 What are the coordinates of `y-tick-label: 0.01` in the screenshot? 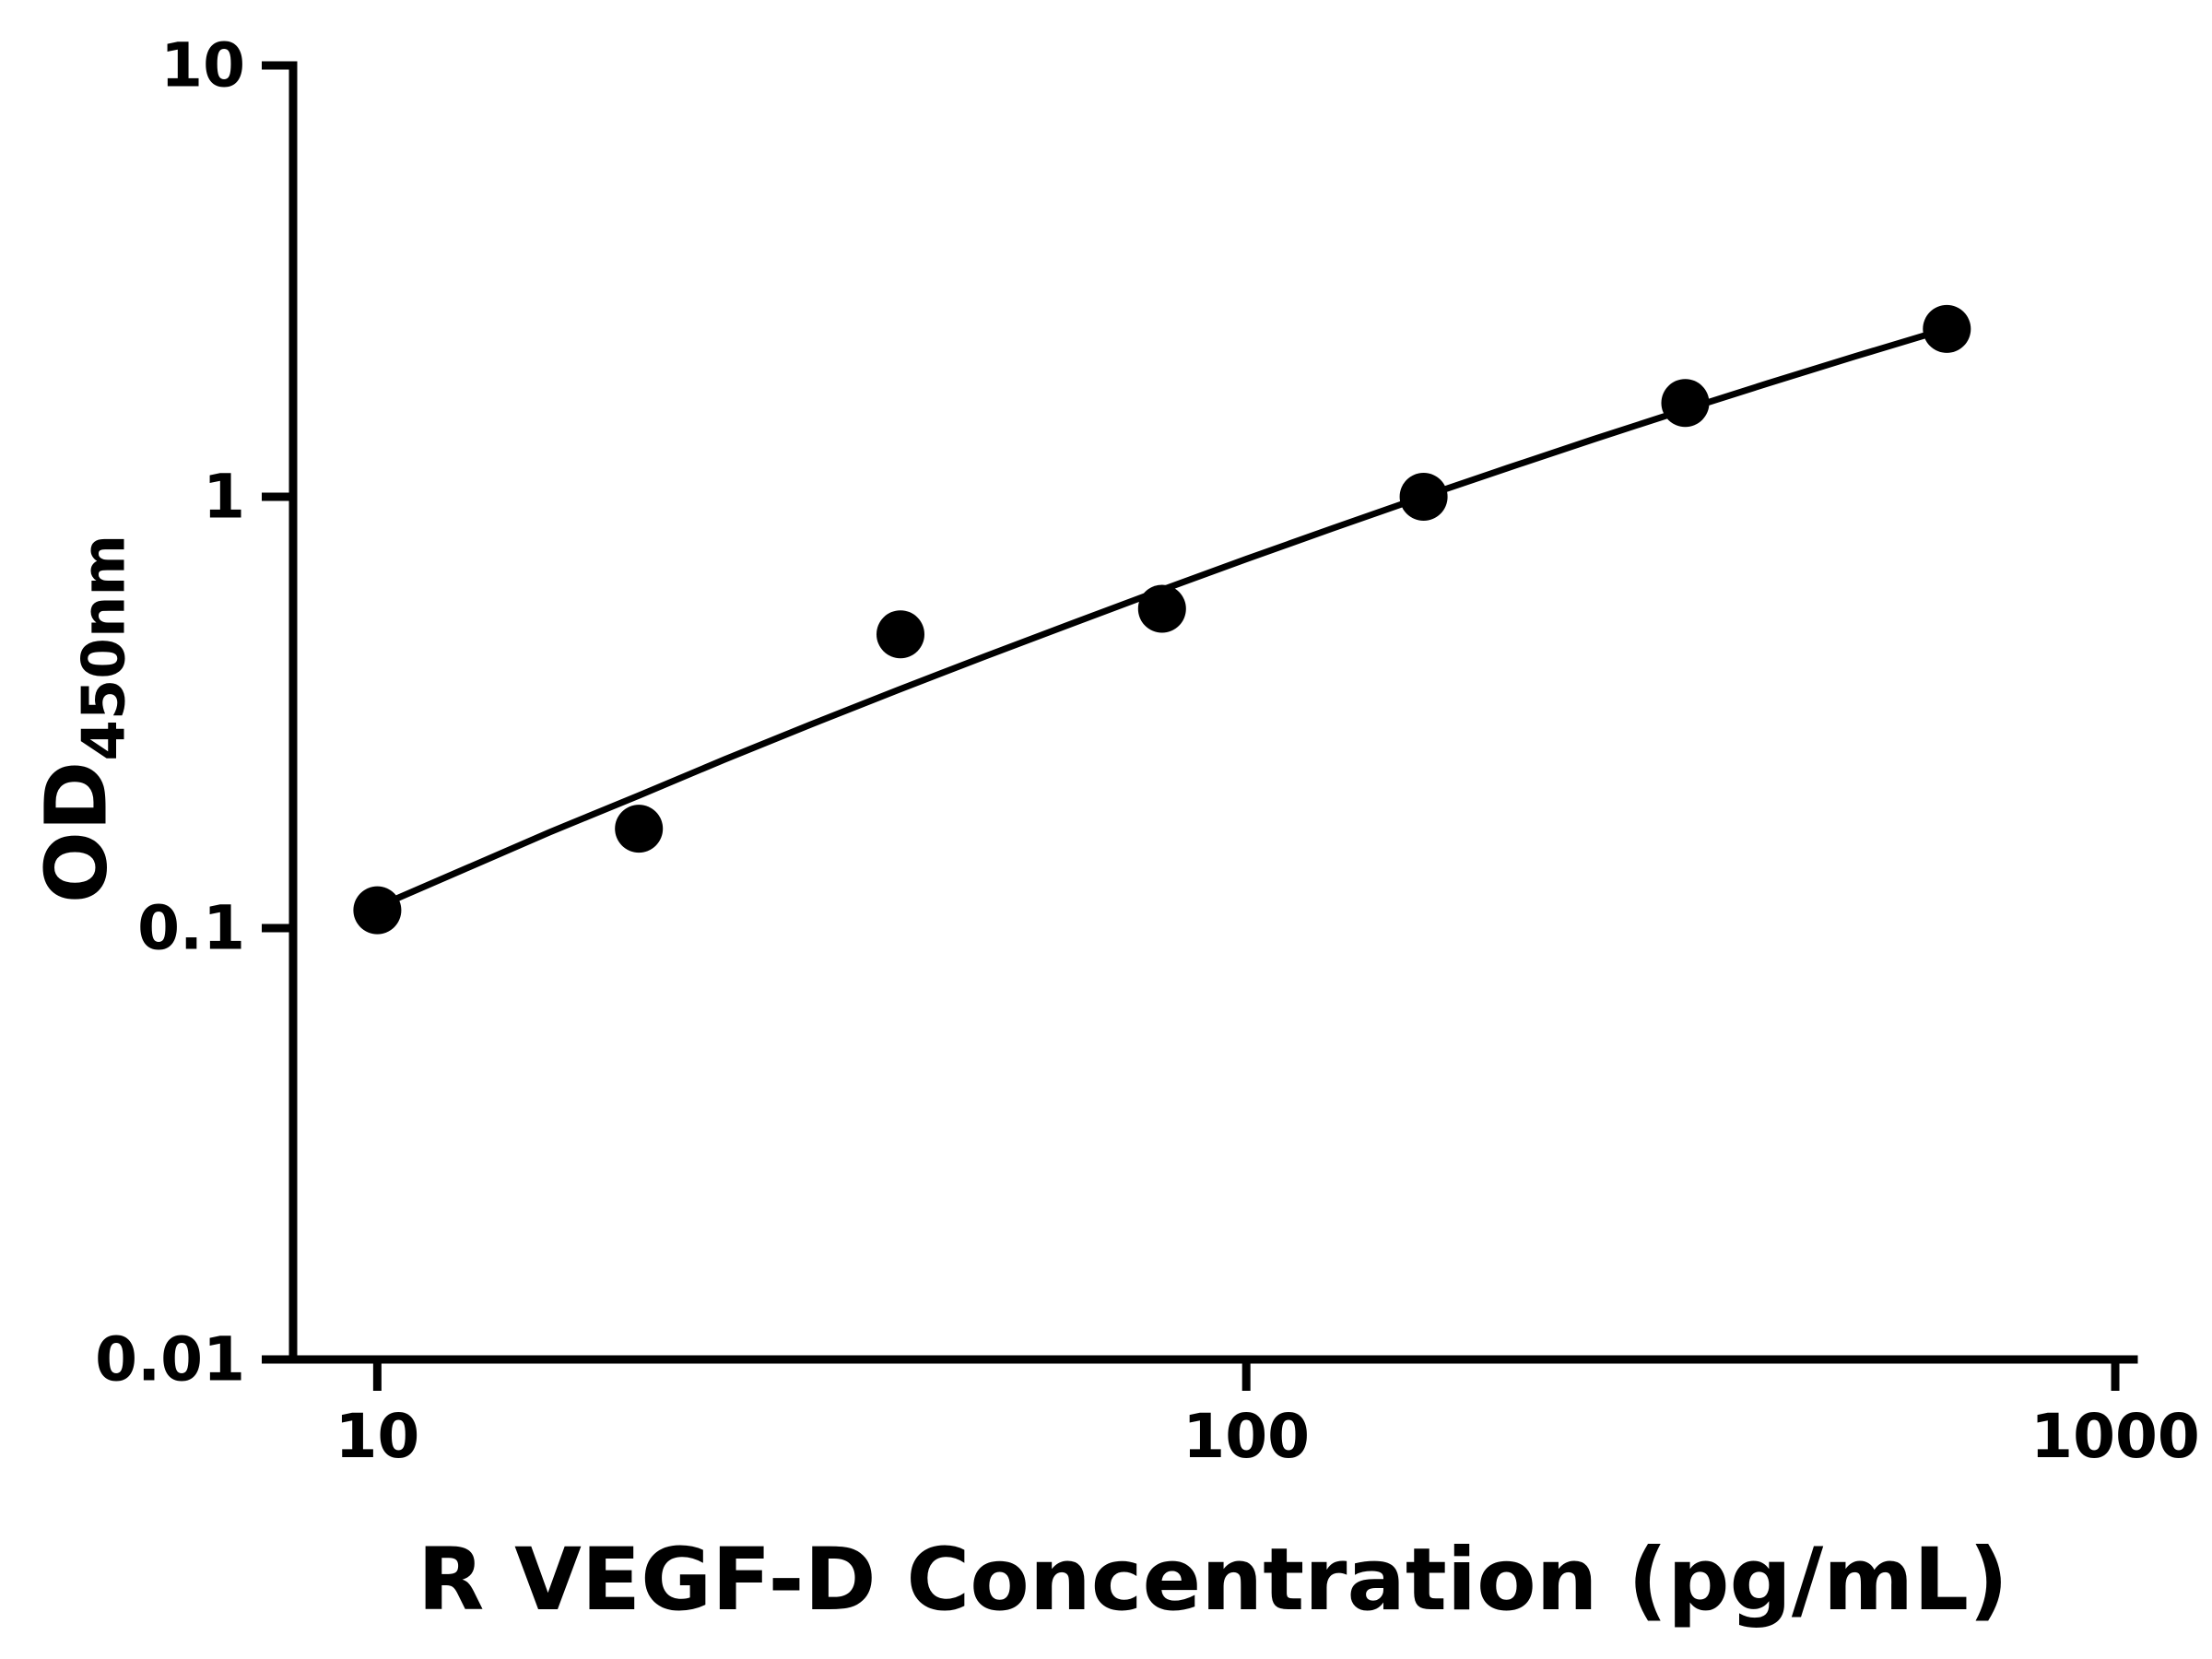 It's located at (170, 1359).